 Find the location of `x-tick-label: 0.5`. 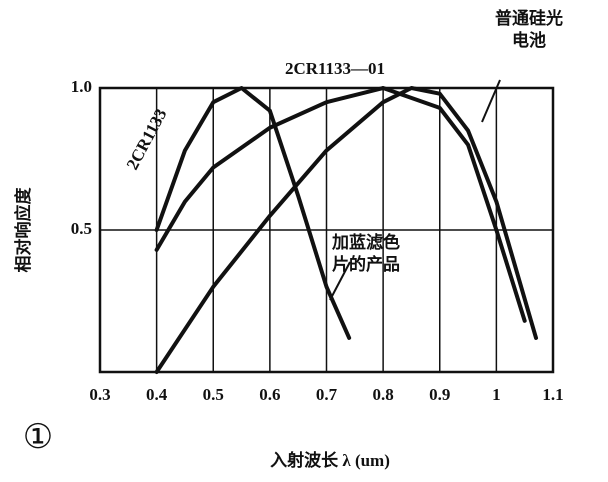

x-tick-label: 0.5 is located at coordinates (213, 394).